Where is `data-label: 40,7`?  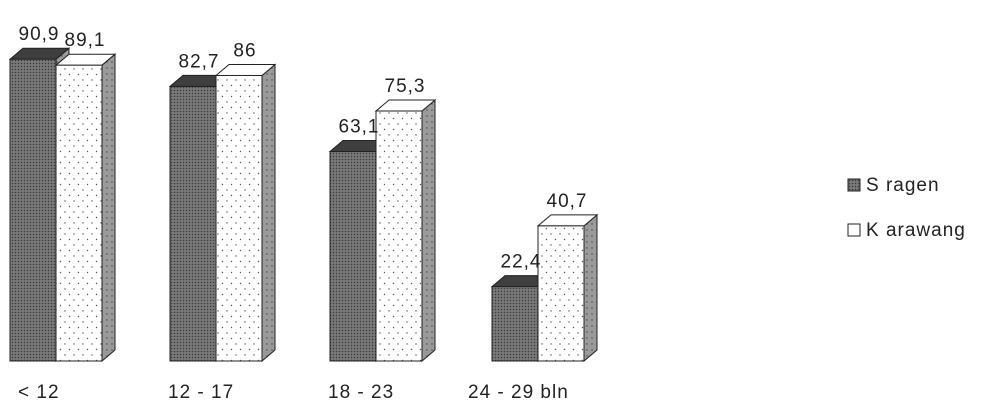 data-label: 40,7 is located at coordinates (567, 201).